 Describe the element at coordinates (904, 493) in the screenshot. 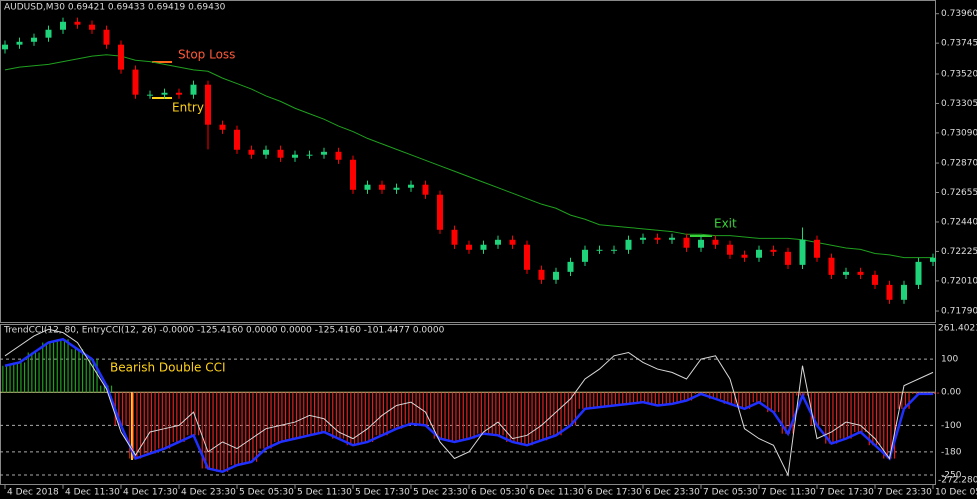

I see `x-tick-label: 7 Dec 23:30` at that location.